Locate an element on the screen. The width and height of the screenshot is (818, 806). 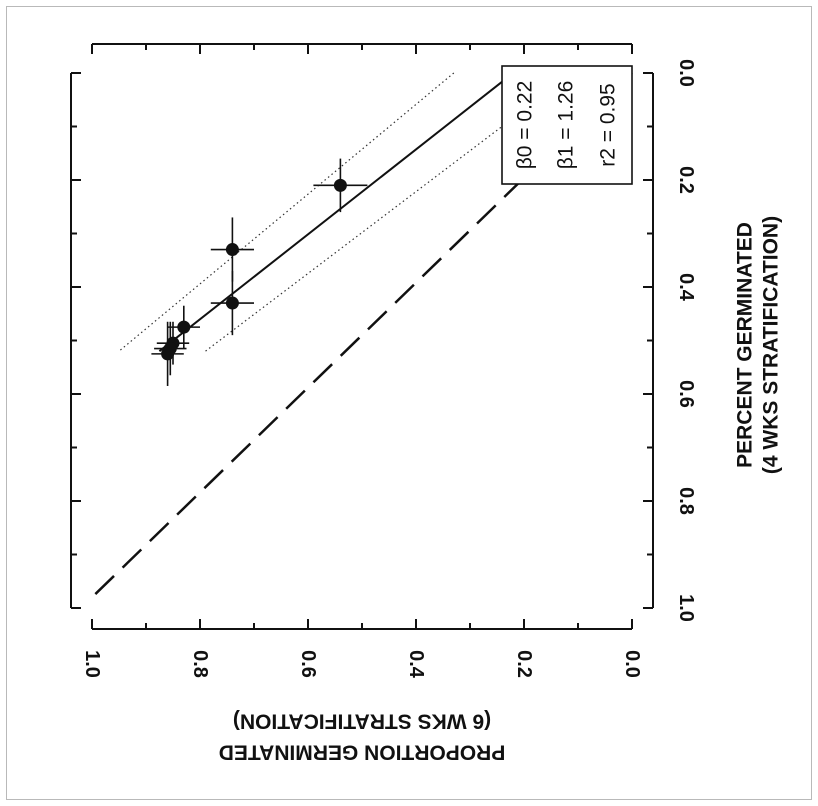
y-tick-label: 0.6 is located at coordinates (308, 664).